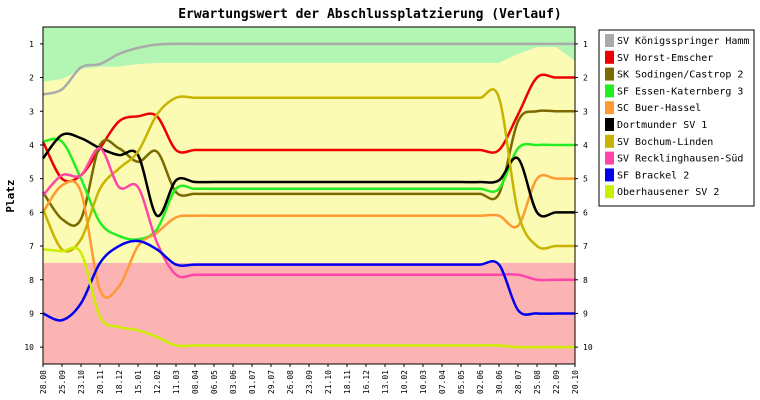 The image size is (760, 400). What do you see at coordinates (33, 196) in the screenshot?
I see `y-axis-left: 1 2 3 4 5 6 7 8 9 10` at bounding box center [33, 196].